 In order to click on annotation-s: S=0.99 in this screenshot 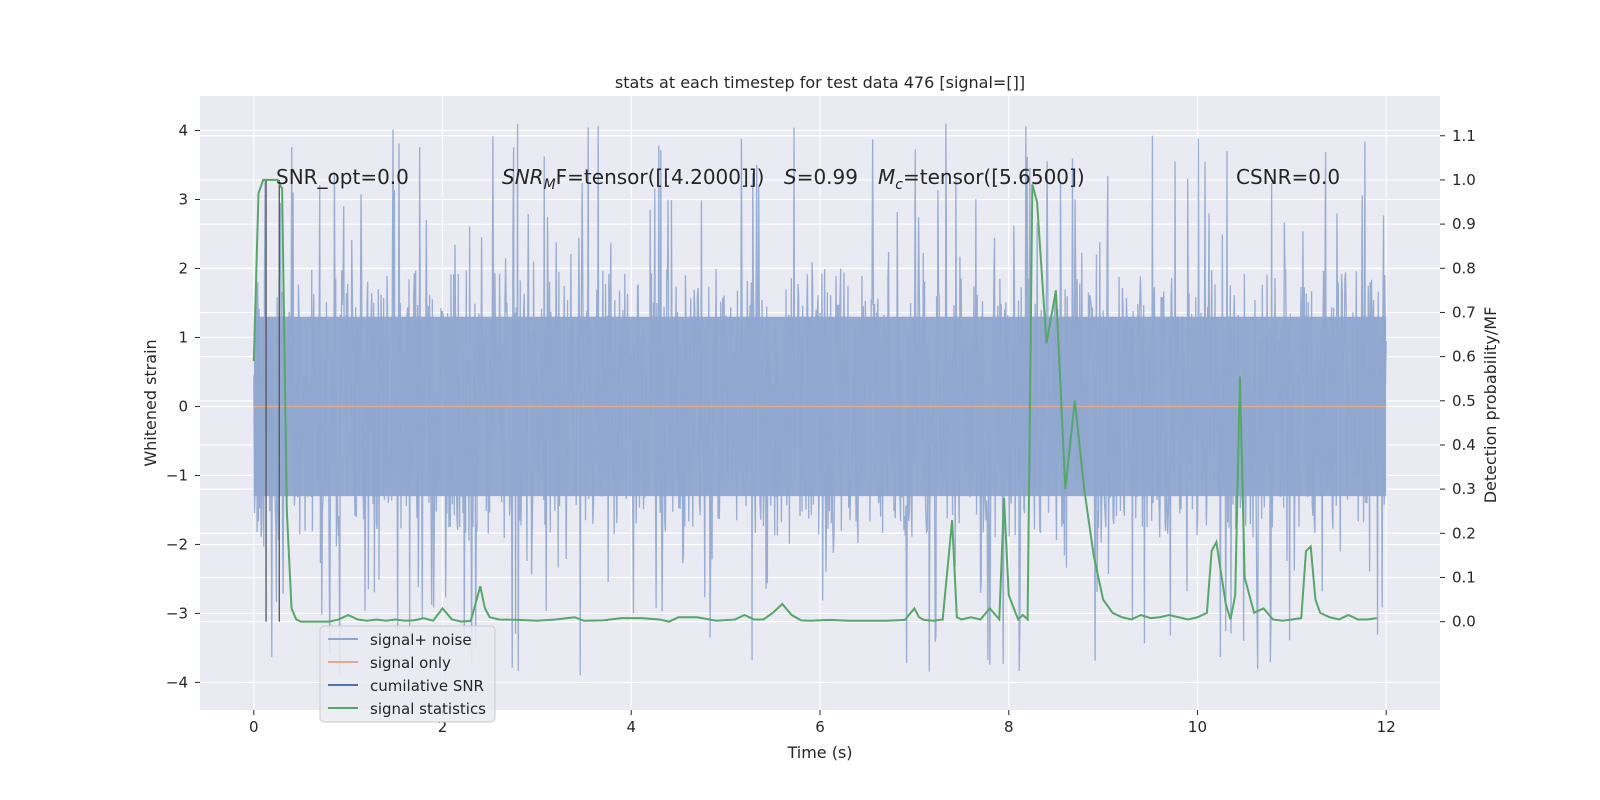, I will do `click(821, 177)`.